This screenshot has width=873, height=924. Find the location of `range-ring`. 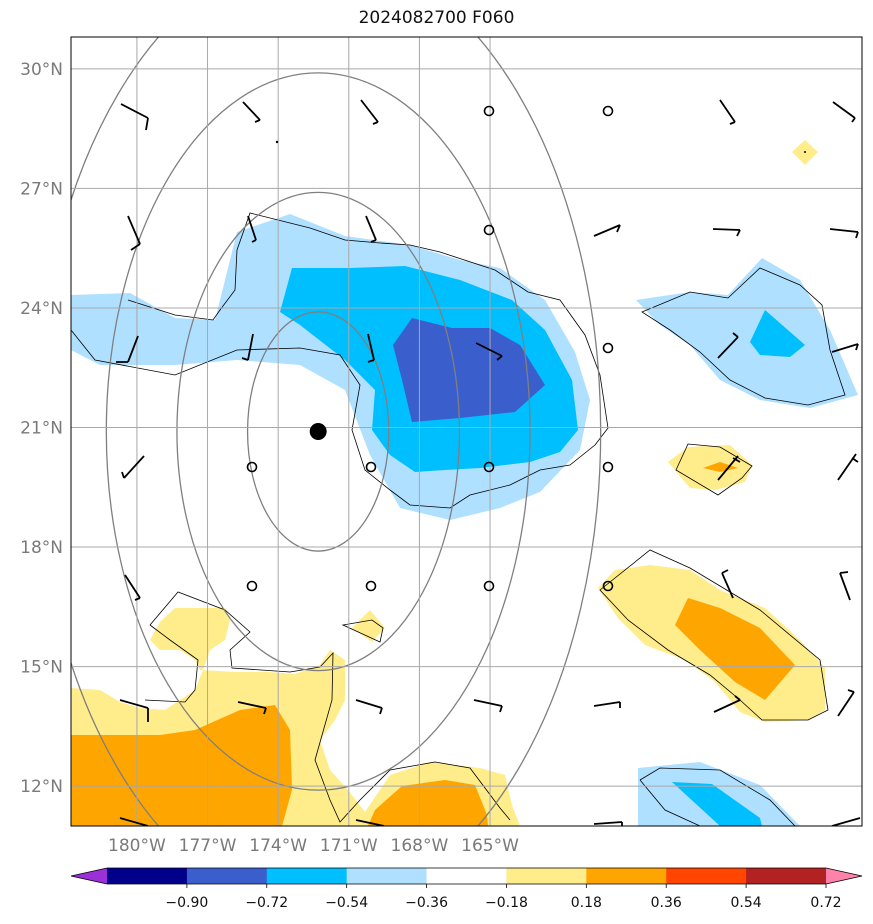

range-ring is located at coordinates (318, 431).